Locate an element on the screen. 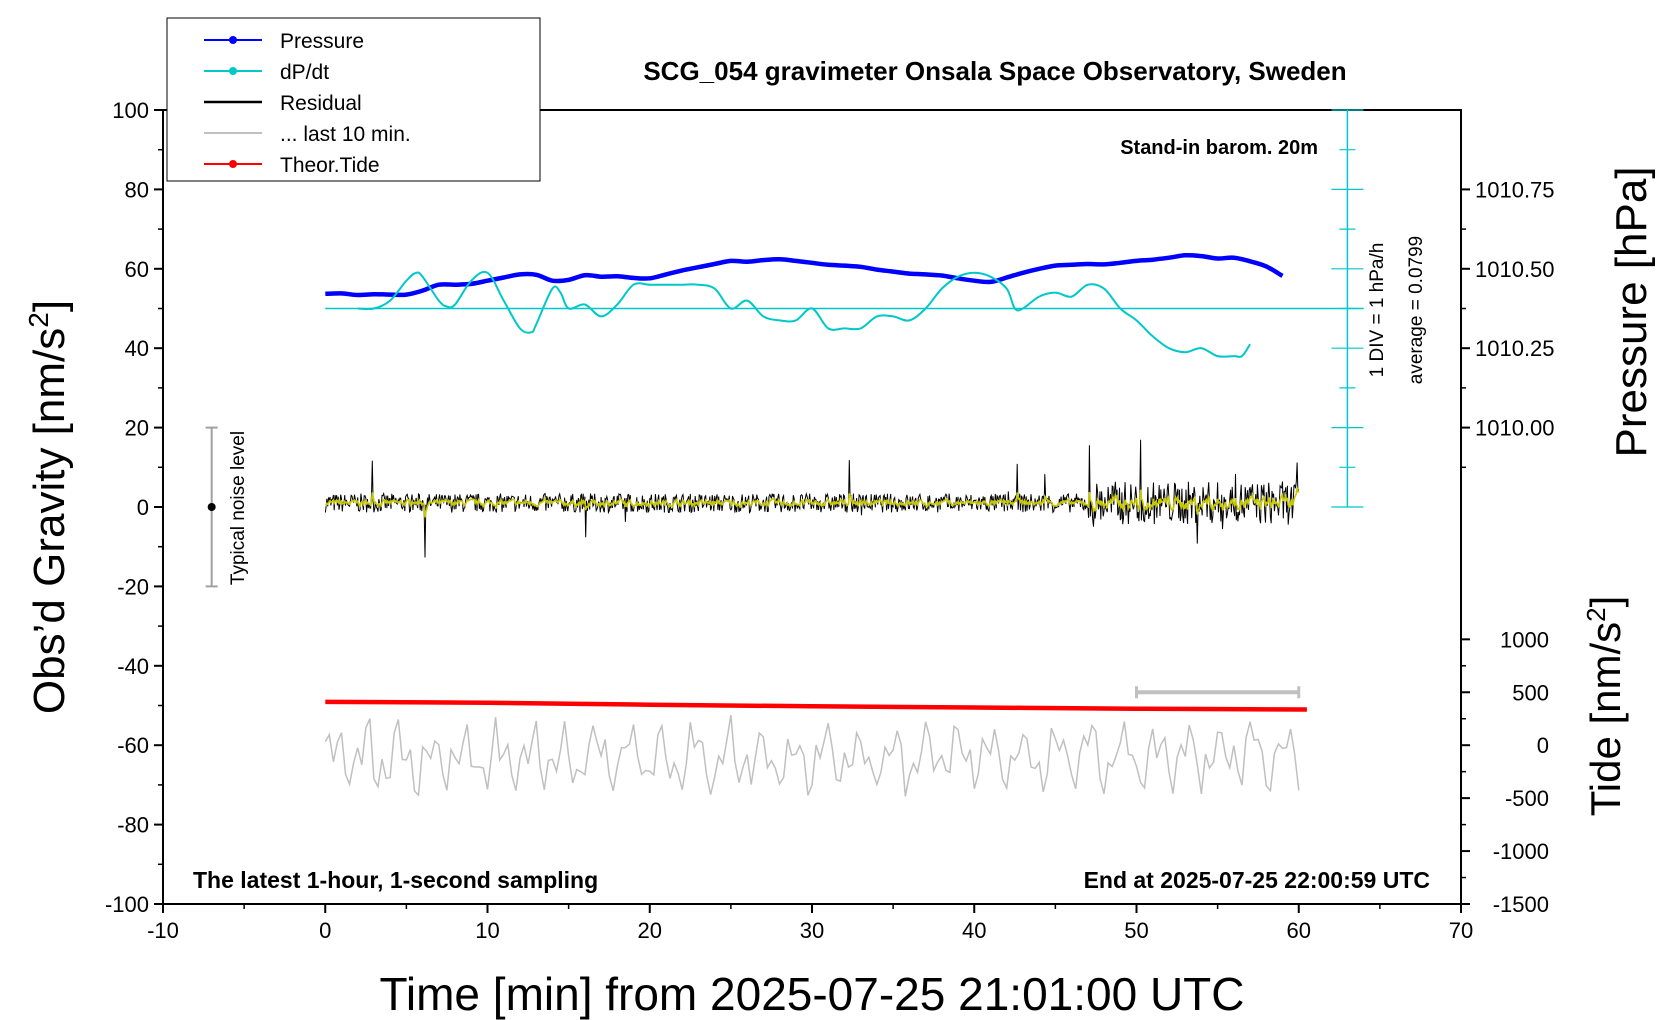 This screenshot has width=1660, height=1020. legend-label: dP/dt is located at coordinates (304, 72).